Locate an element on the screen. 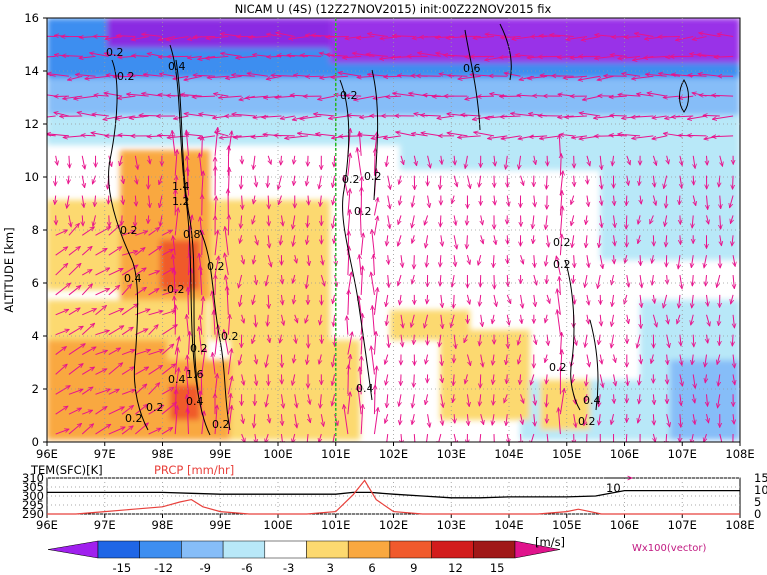 The width and height of the screenshot is (767, 575). surface-x-tick-label: 103E is located at coordinates (451, 525).